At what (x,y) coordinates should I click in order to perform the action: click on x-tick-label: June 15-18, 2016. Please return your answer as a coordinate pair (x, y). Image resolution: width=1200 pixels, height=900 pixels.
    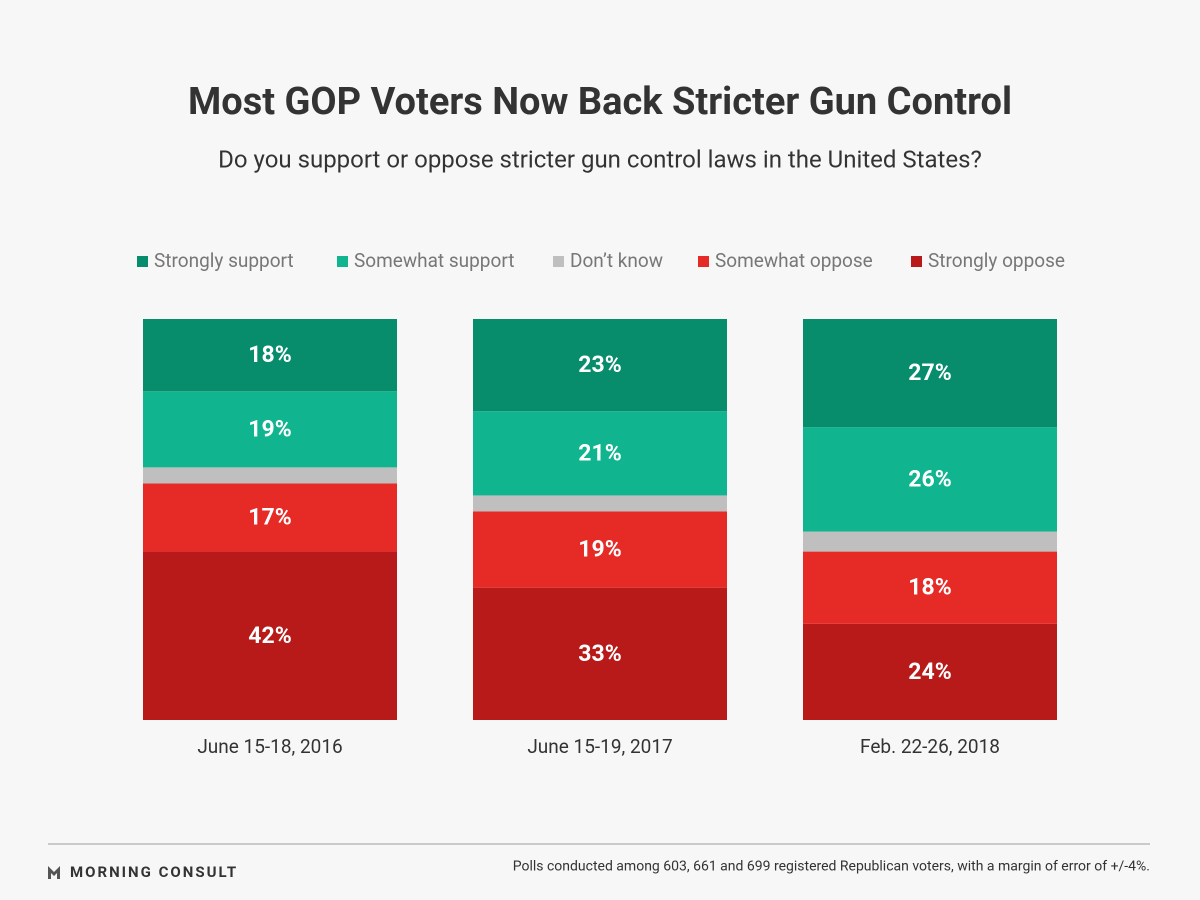
    Looking at the image, I should click on (269, 746).